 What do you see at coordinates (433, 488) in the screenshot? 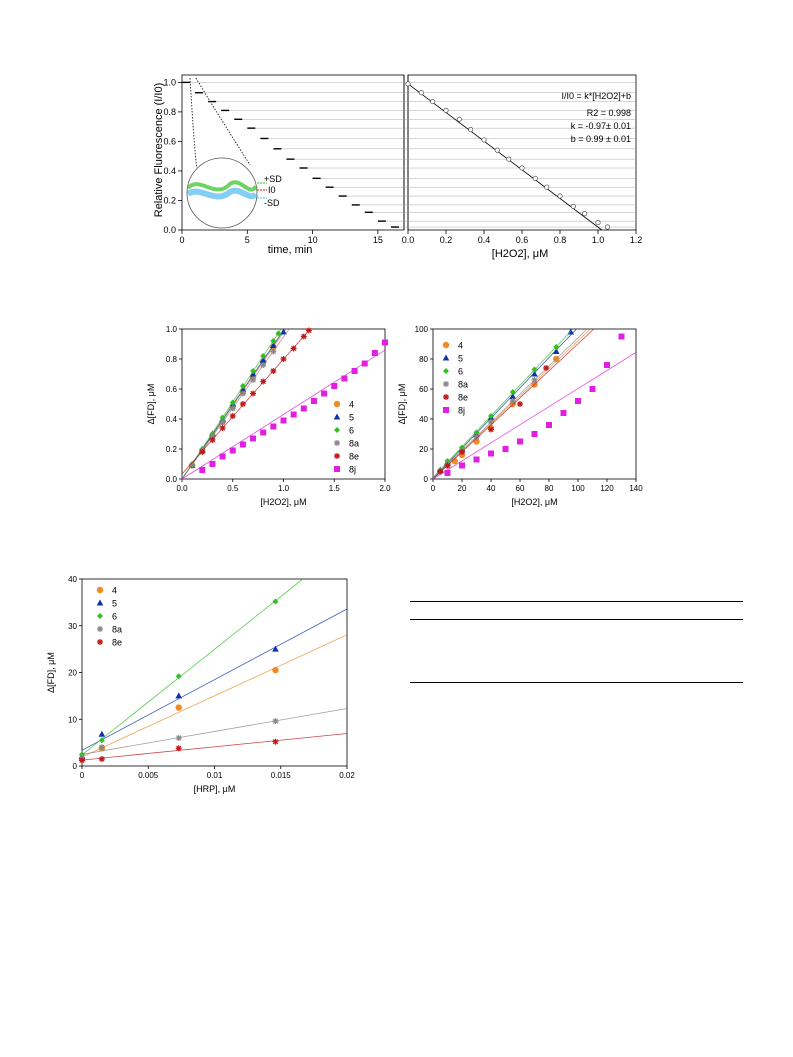
I see `x-tick-label: 0` at bounding box center [433, 488].